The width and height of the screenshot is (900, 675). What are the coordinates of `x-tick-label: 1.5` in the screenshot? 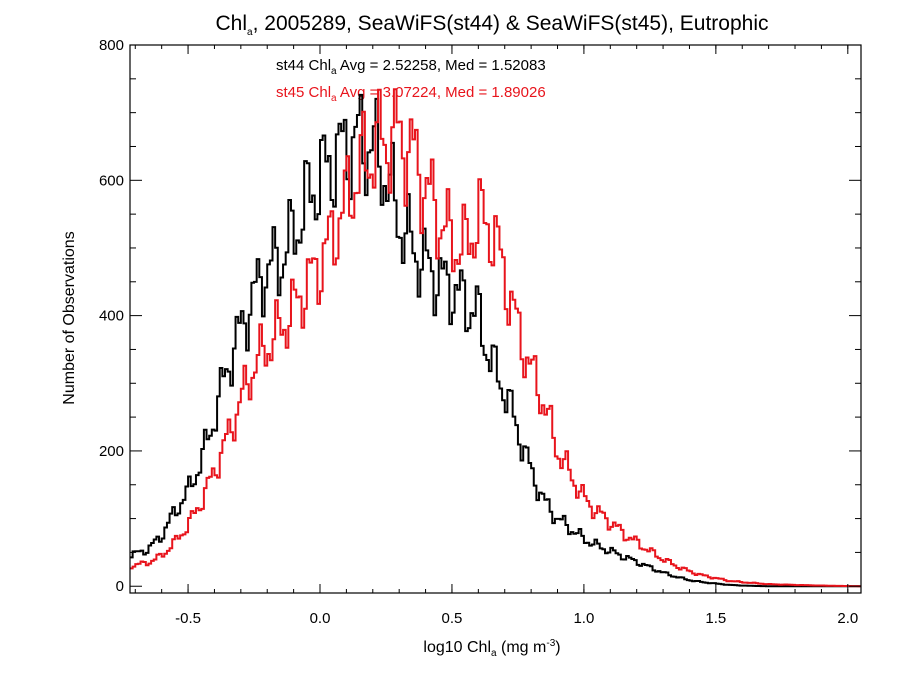 It's located at (715, 618).